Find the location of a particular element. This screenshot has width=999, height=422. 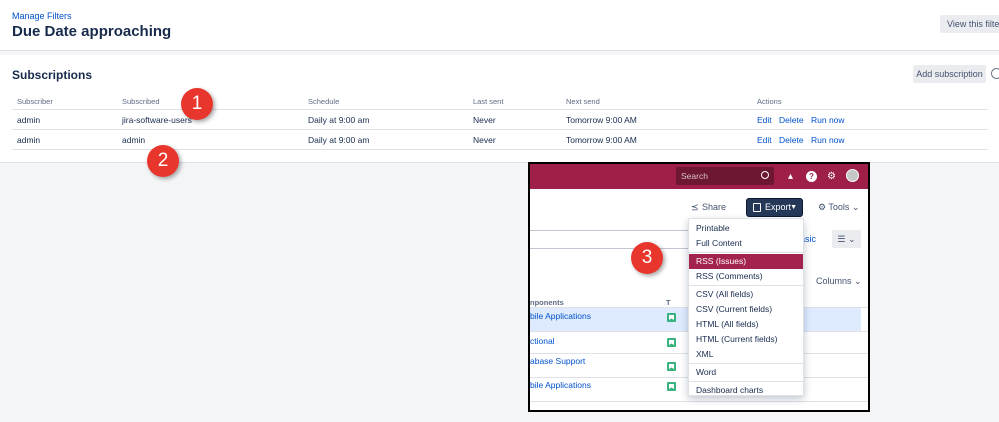

avatar is located at coordinates (852, 175).